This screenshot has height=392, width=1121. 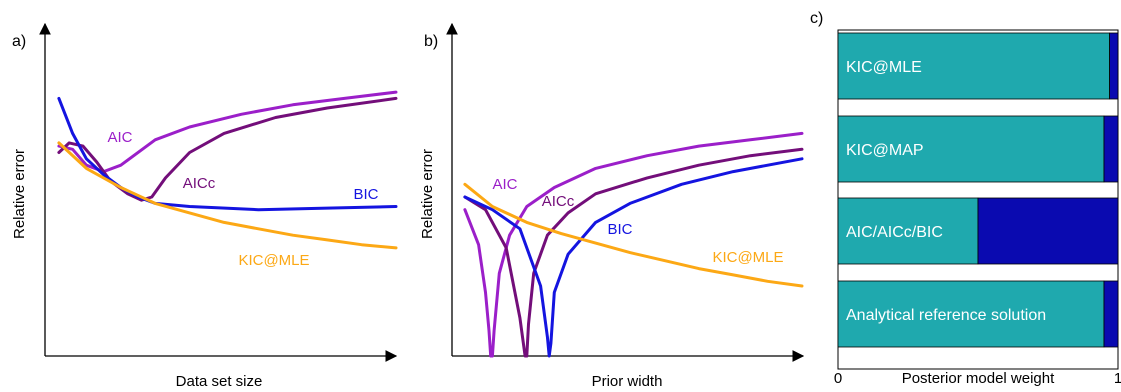 I want to click on panel-a-label-bic: BIC, so click(x=365, y=194).